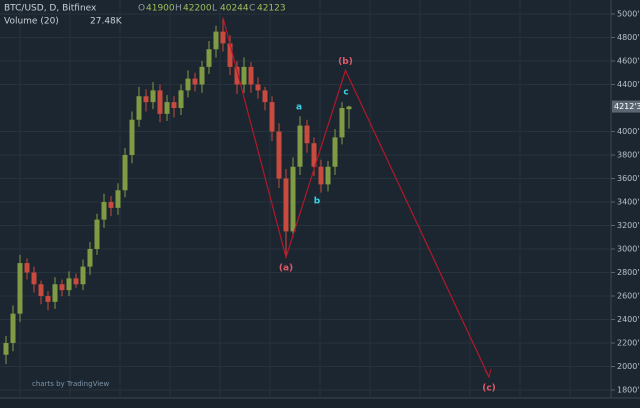 Image resolution: width=640 pixels, height=408 pixels. I want to click on y-tick-label: 3800'0, so click(628, 155).